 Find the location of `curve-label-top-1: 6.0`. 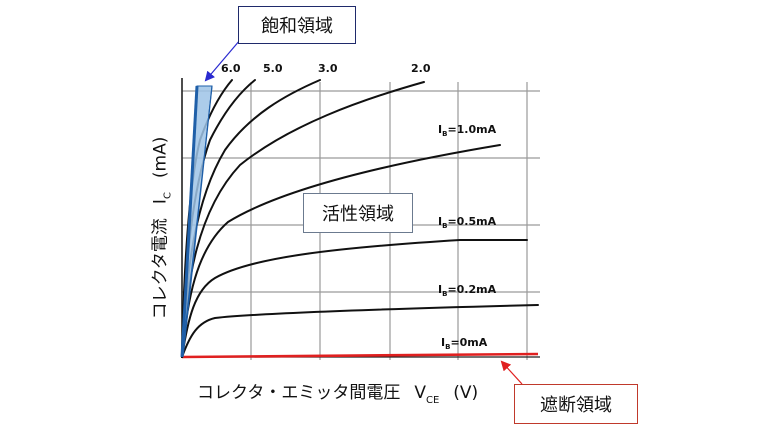

curve-label-top-1: 6.0 is located at coordinates (231, 68).